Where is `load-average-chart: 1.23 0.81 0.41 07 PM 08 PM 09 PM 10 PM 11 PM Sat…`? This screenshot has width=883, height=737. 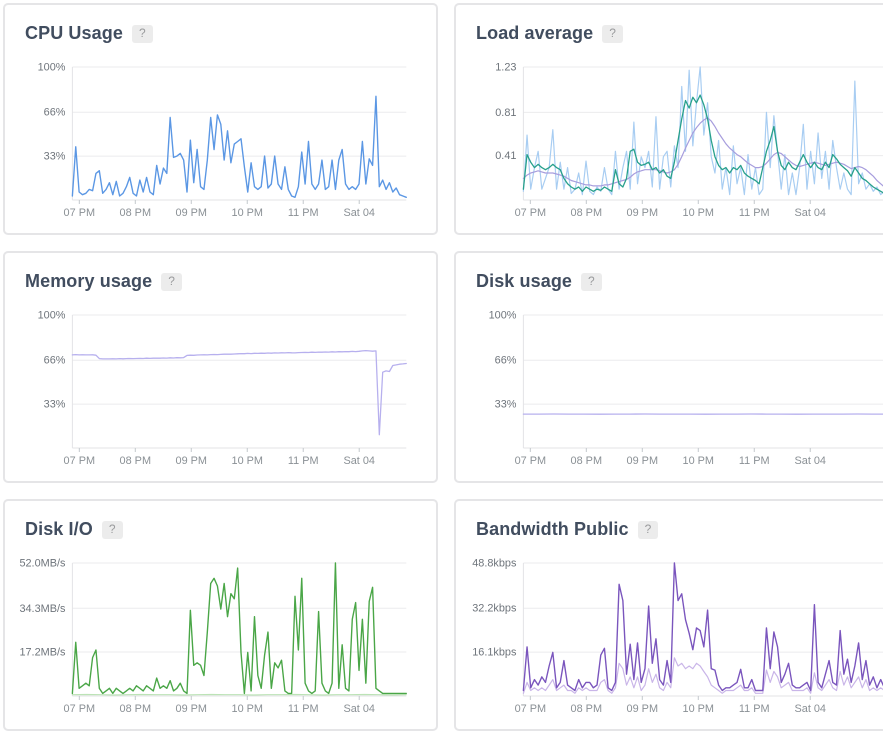
load-average-chart: 1.23 0.81 0.41 07 PM 08 PM 09 PM 10 PM 11 PM Sat… is located at coordinates (689, 140).